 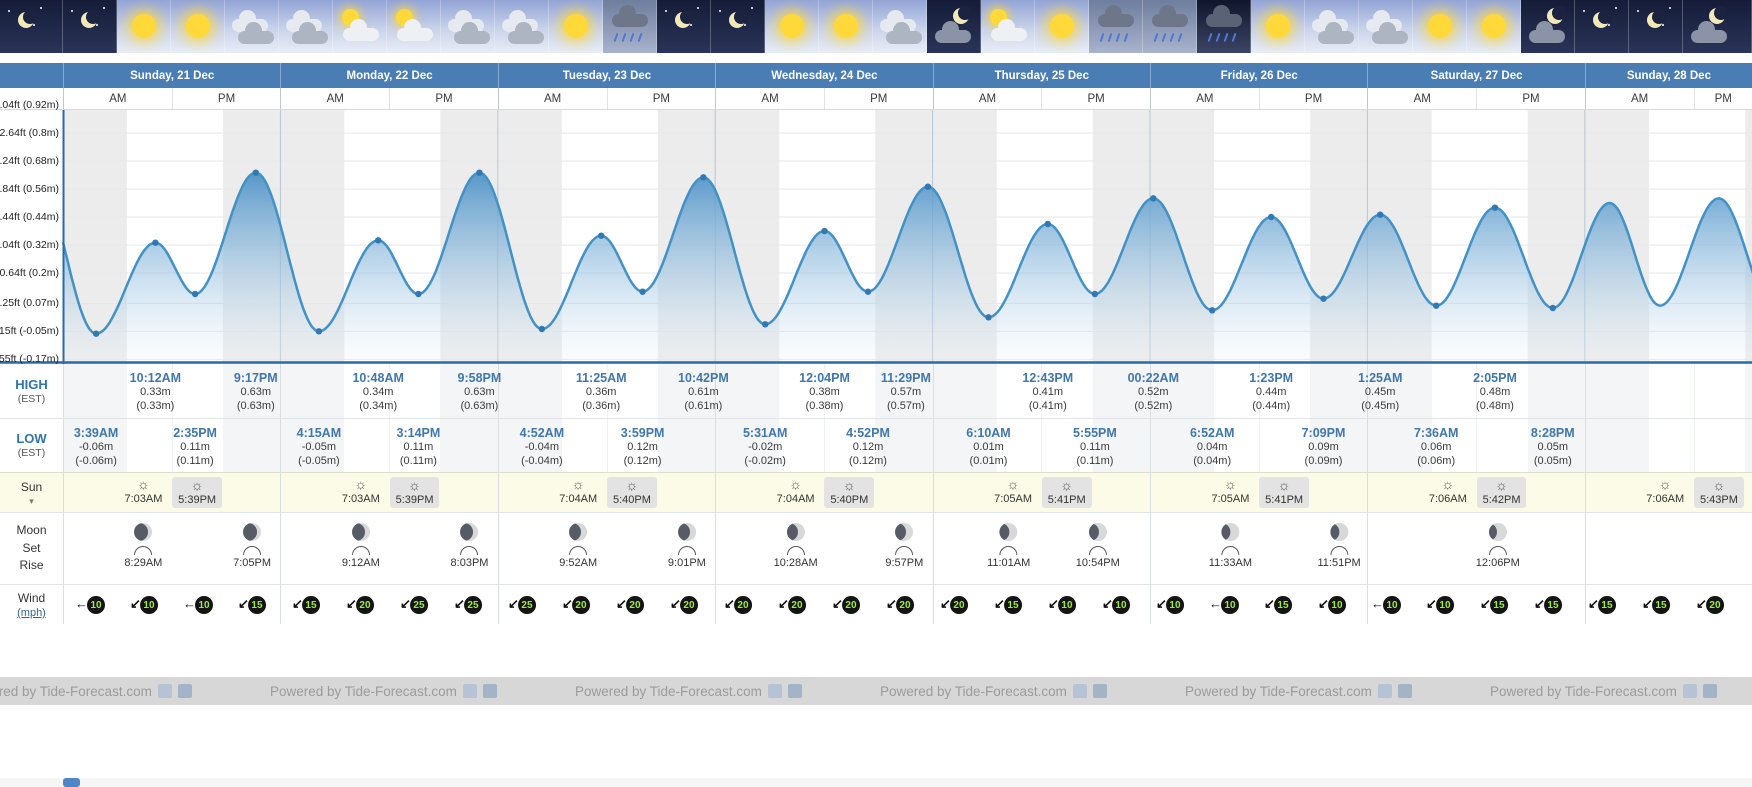 What do you see at coordinates (1230, 499) in the screenshot?
I see `sunrise-time: 7:05AM` at bounding box center [1230, 499].